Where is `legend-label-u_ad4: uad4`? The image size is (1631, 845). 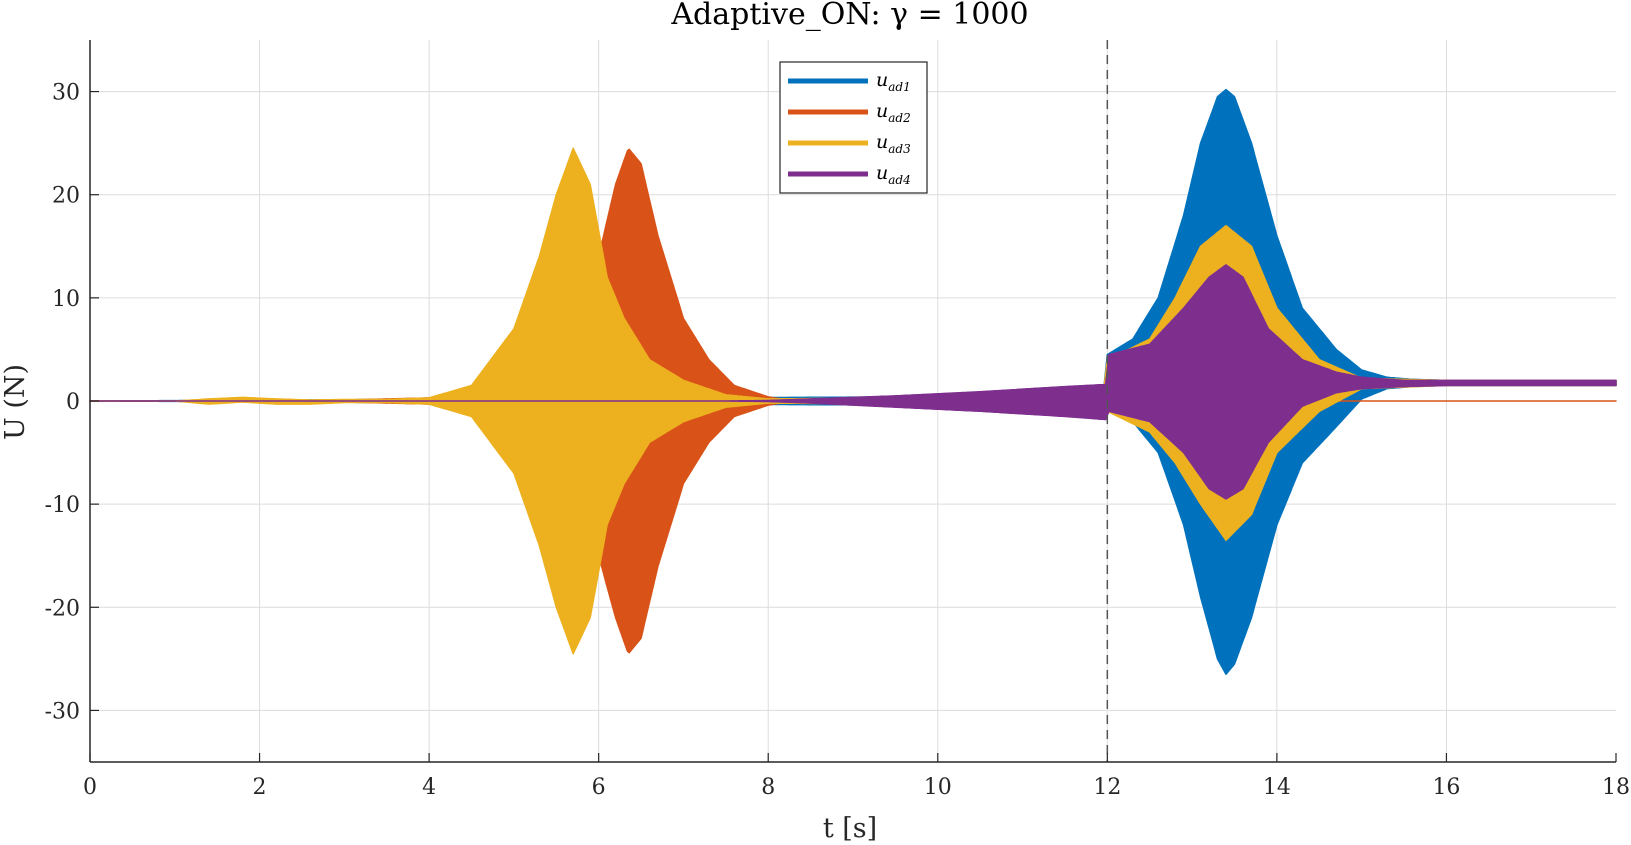 legend-label-u_ad4: uad4 is located at coordinates (893, 174).